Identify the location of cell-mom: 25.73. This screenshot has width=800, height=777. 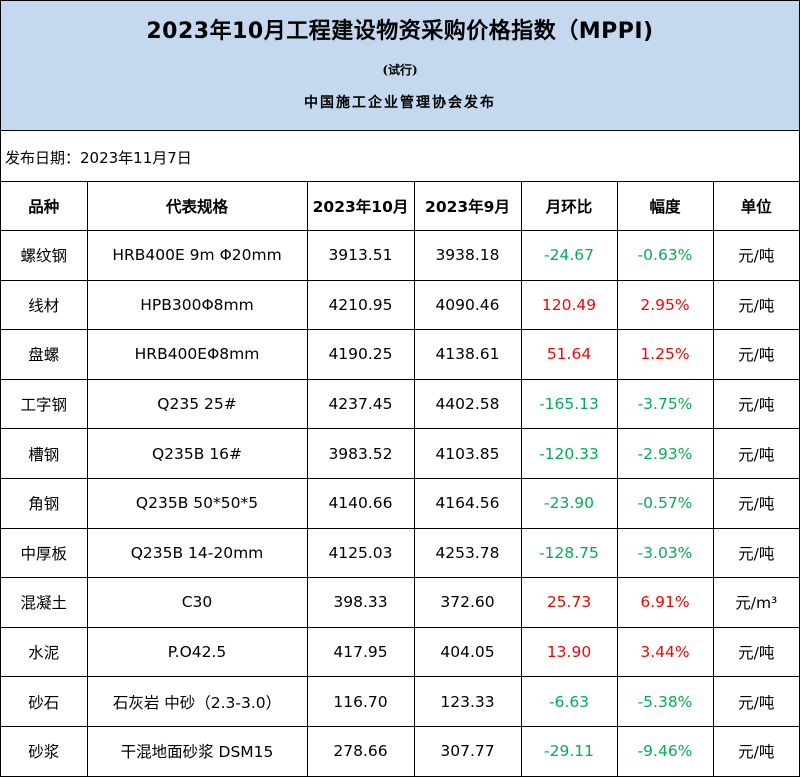
(569, 602).